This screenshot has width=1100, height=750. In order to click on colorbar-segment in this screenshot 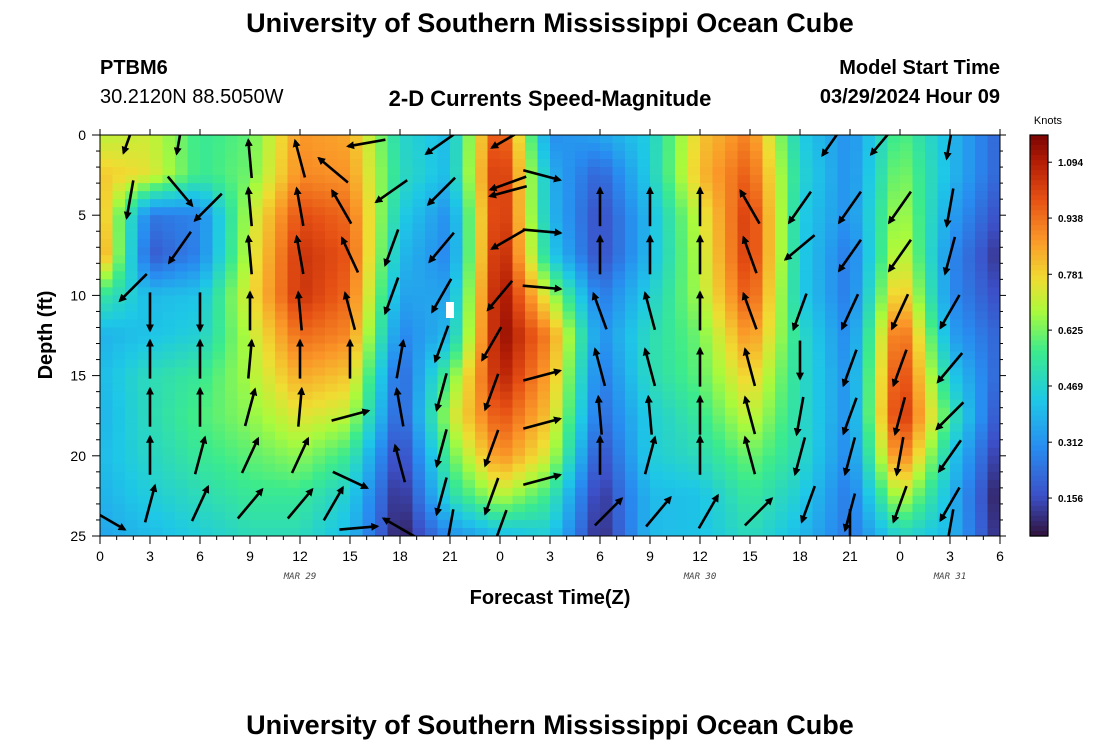, I will do `click(1039, 408)`.